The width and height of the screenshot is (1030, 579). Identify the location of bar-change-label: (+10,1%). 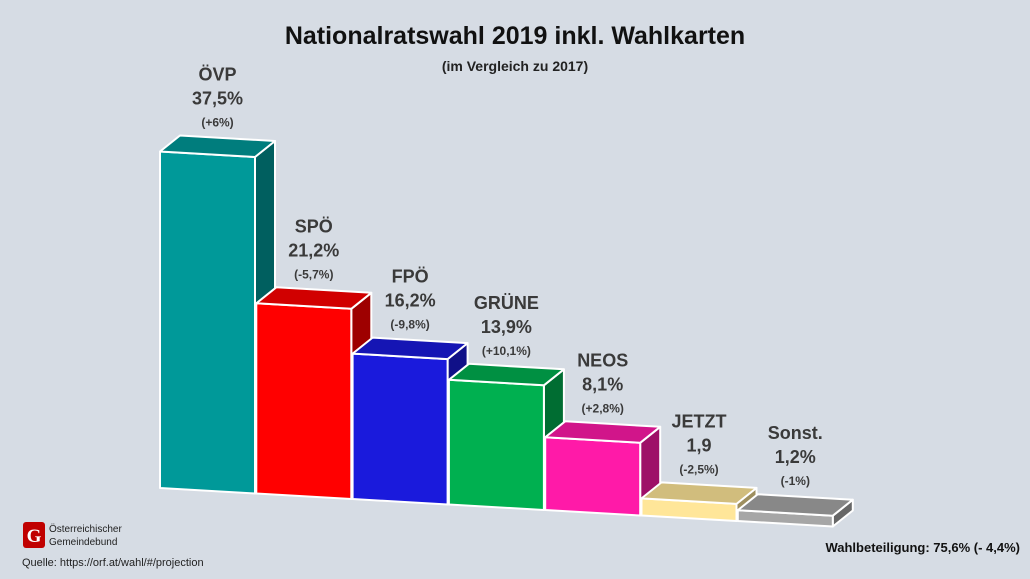
(506, 351).